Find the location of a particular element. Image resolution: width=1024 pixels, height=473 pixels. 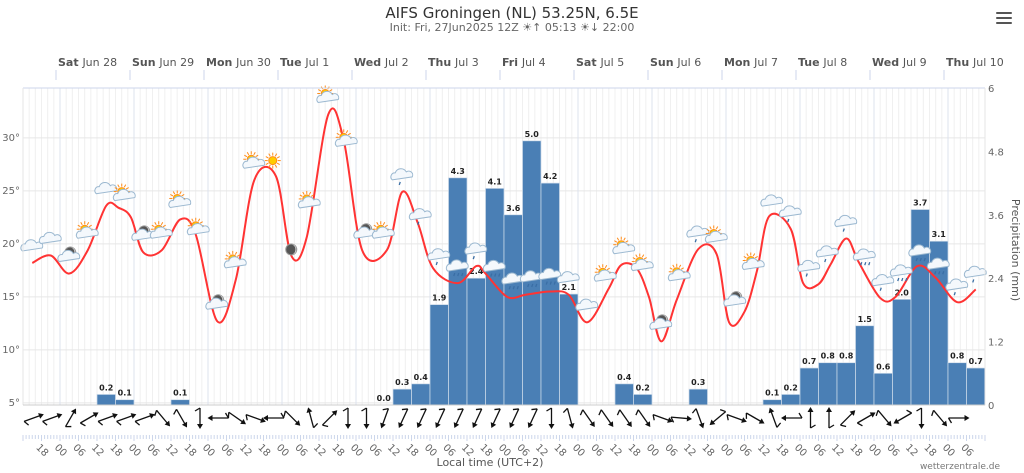

sun-disc is located at coordinates (273, 161).